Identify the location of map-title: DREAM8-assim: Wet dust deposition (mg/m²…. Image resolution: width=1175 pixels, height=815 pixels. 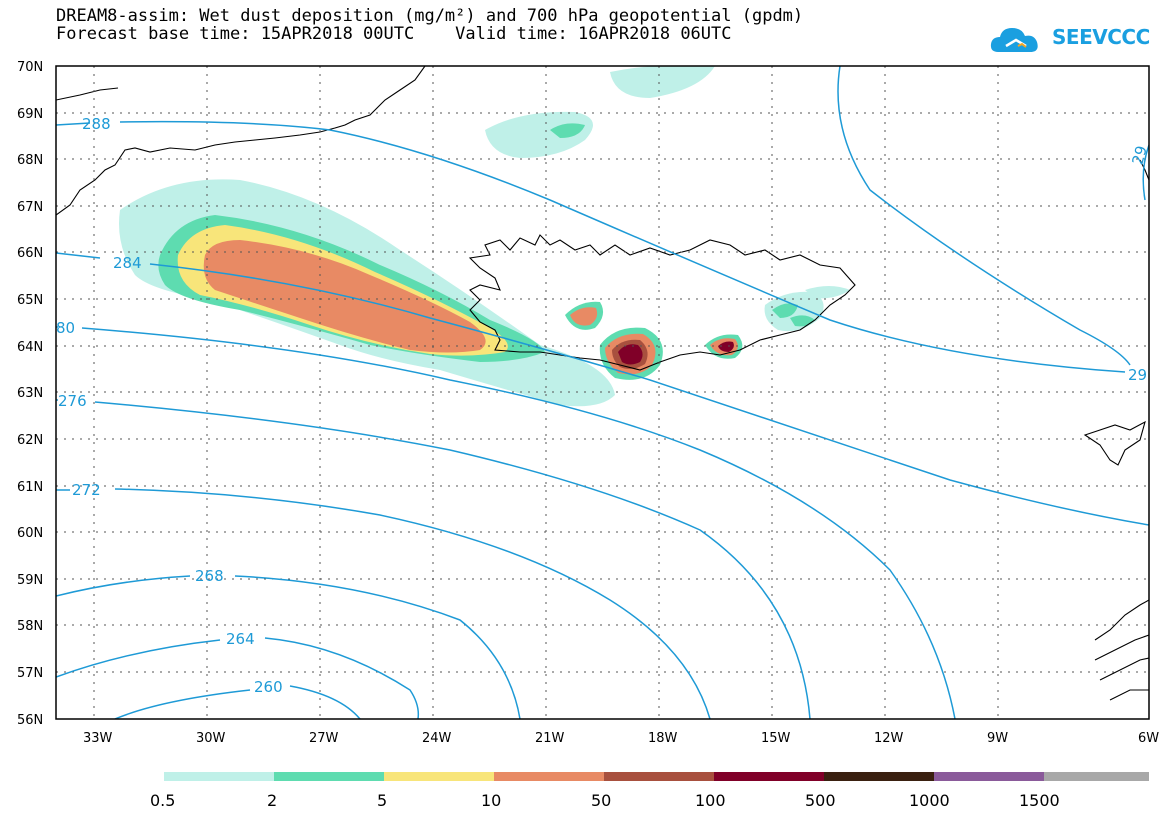
(430, 16).